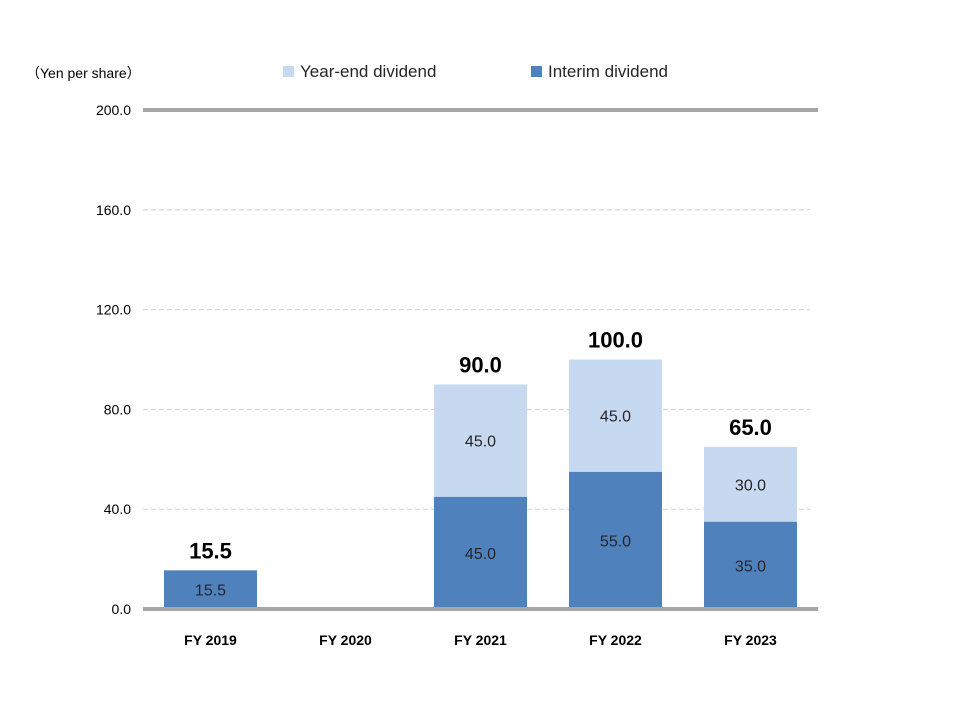  What do you see at coordinates (608, 71) in the screenshot?
I see `legend-label-interim-dividend: Interim dividend` at bounding box center [608, 71].